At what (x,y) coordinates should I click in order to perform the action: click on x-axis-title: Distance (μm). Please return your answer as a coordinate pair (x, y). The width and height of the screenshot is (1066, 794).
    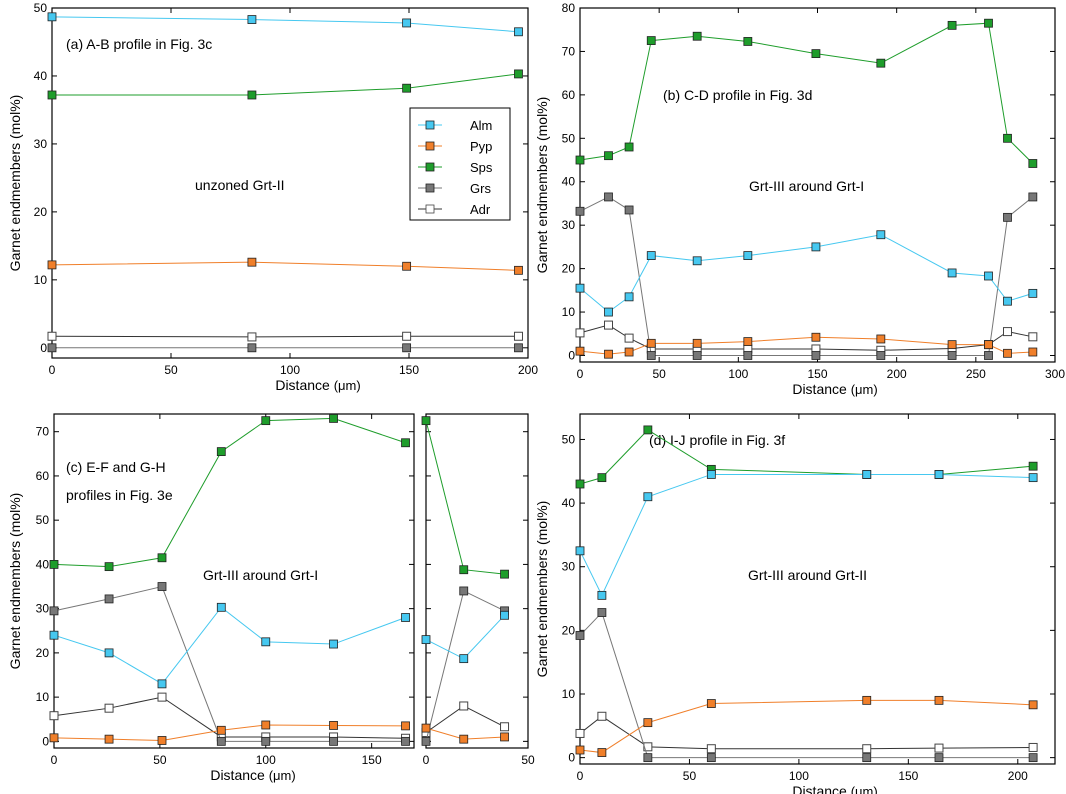
    Looking at the image, I should click on (252, 775).